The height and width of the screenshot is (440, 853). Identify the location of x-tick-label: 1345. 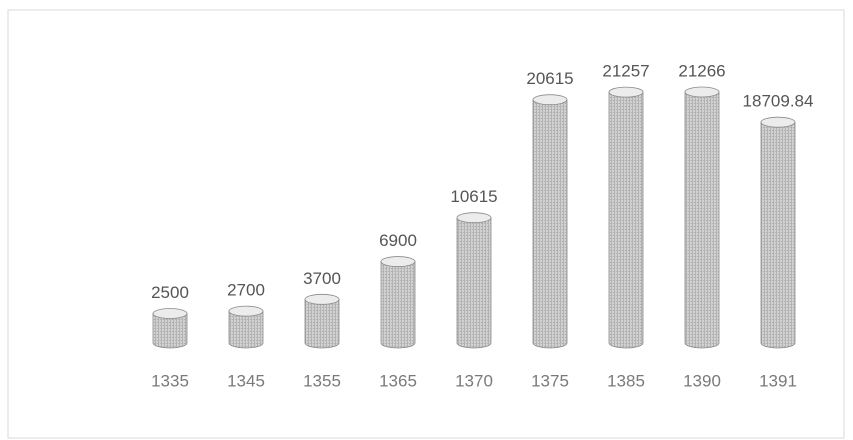
(246, 380).